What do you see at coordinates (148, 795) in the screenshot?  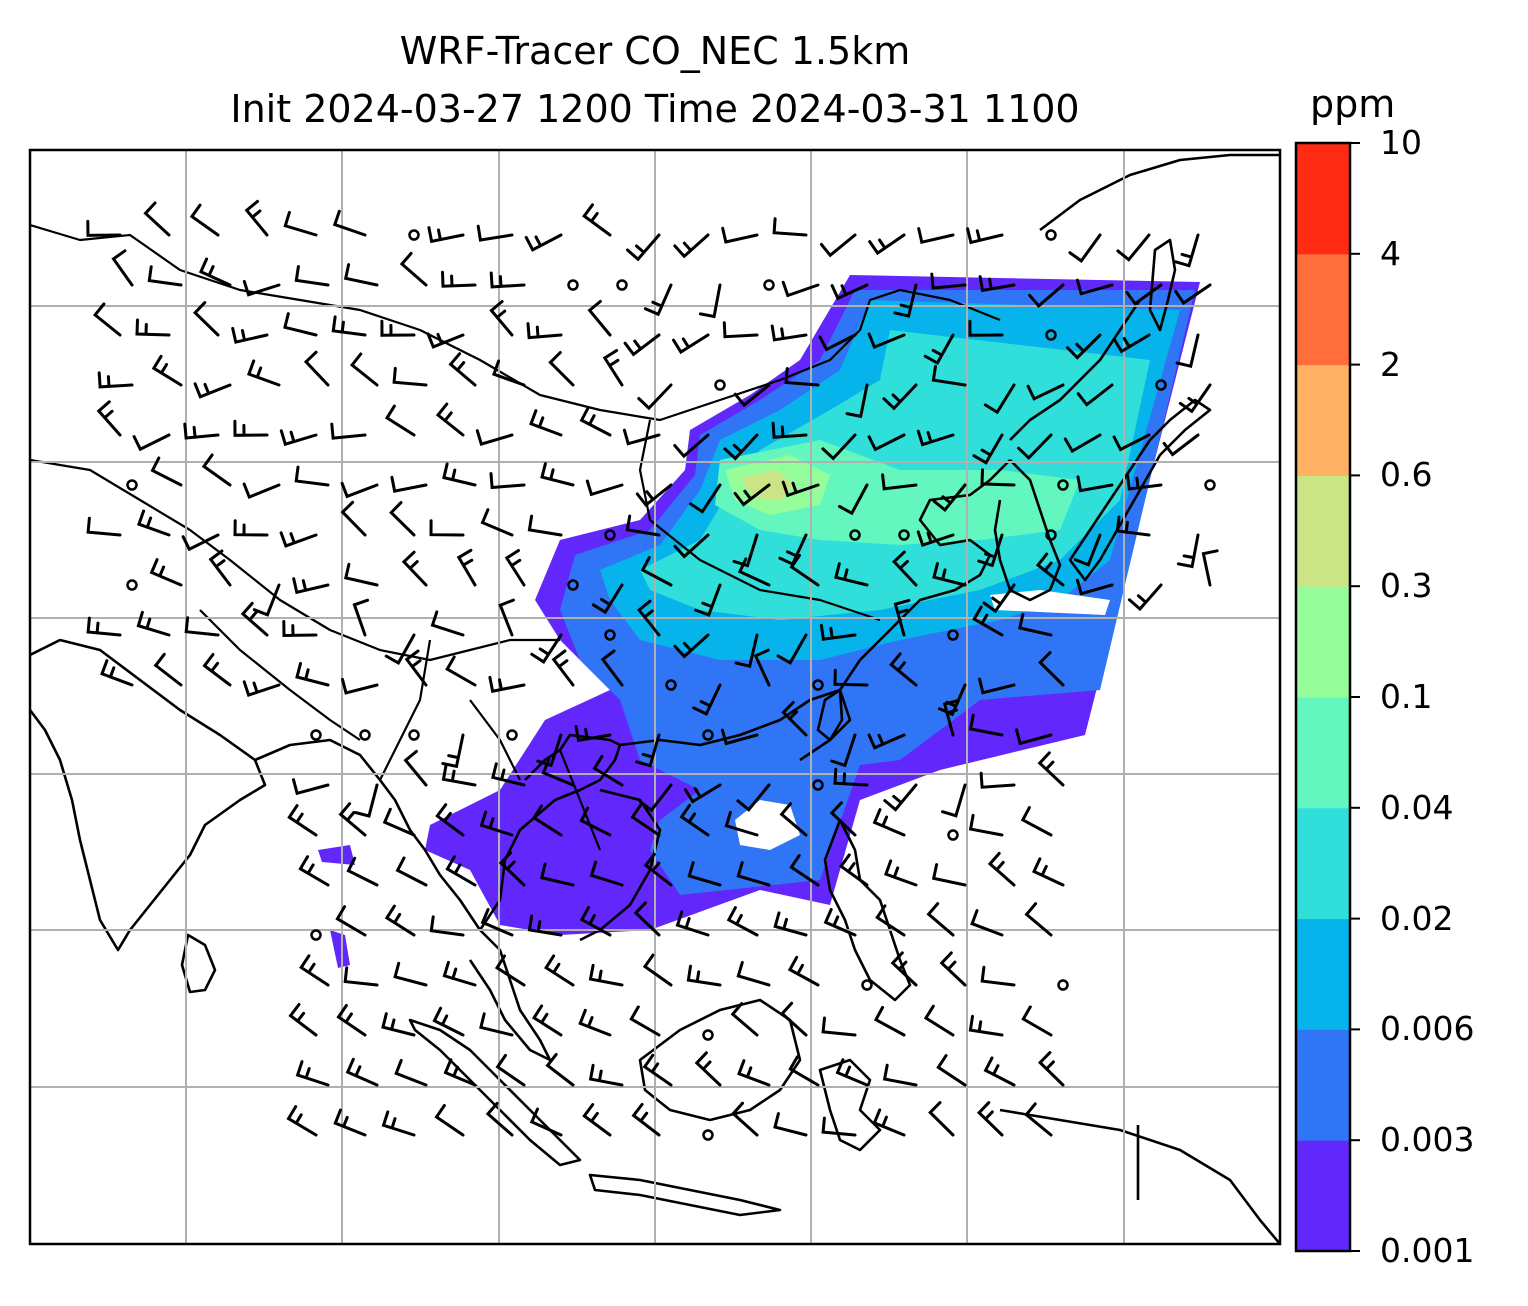 I see `coastline-india` at bounding box center [148, 795].